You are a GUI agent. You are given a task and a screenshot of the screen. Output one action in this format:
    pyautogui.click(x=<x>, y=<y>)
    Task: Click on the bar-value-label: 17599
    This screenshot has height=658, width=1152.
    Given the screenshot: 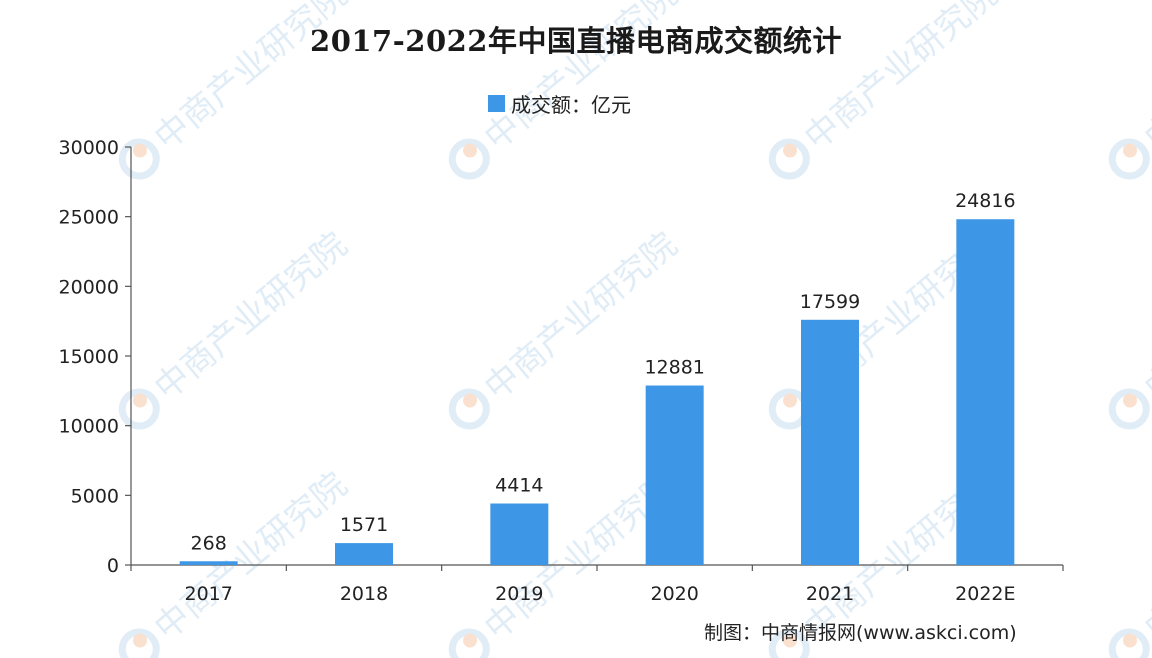 What is the action you would take?
    pyautogui.click(x=830, y=302)
    